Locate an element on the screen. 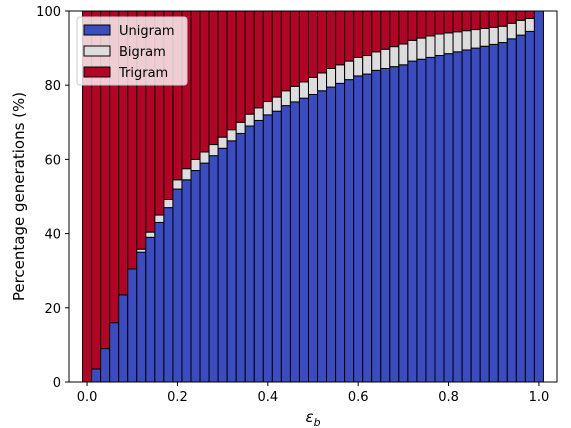  x-tick-label: 0.0 is located at coordinates (87, 397).